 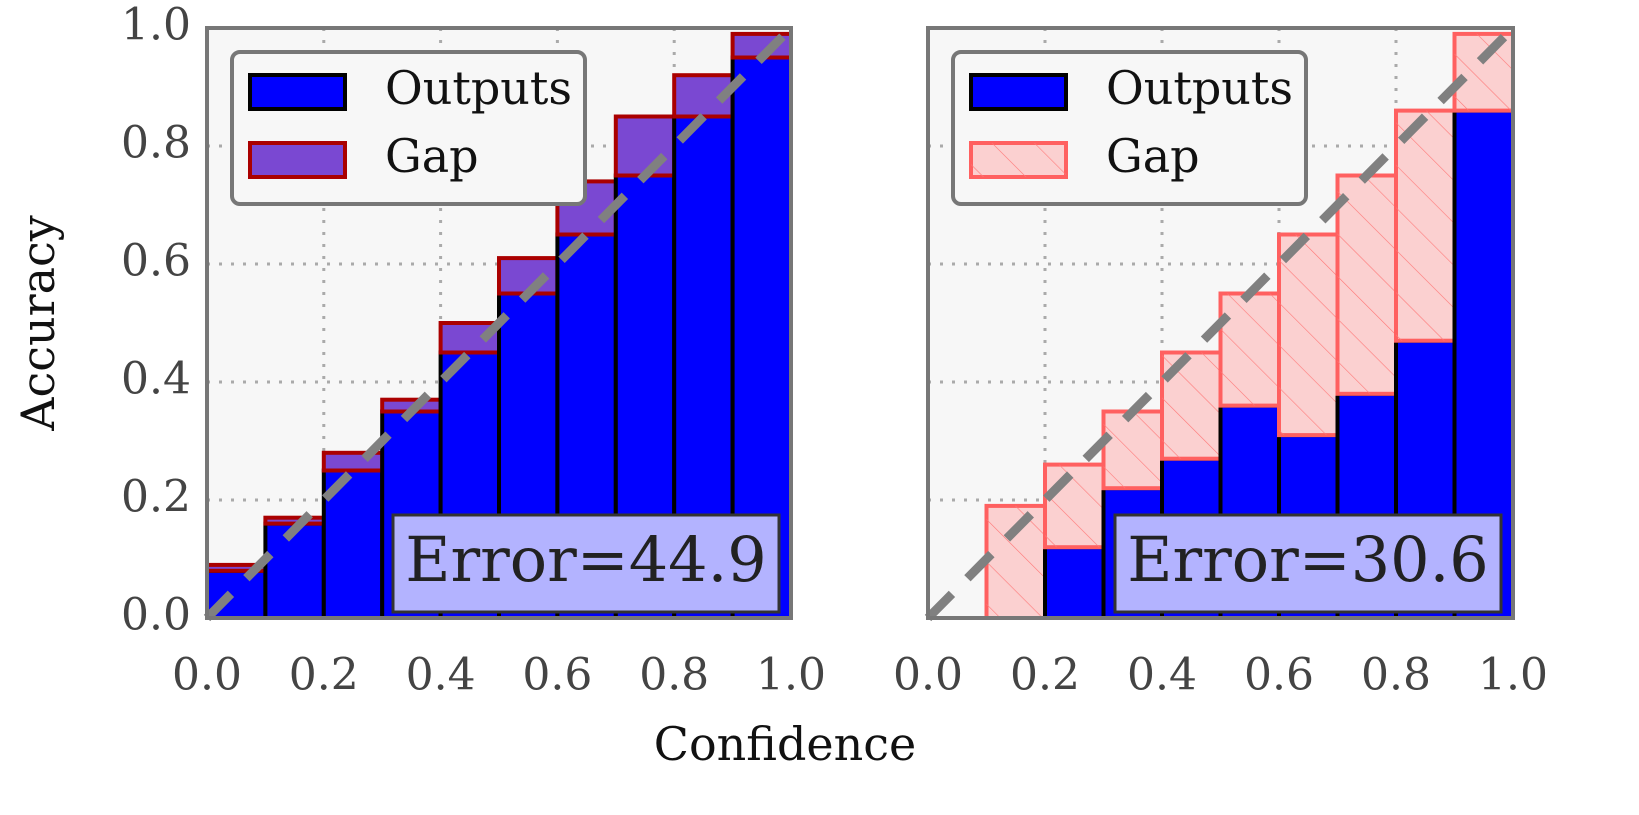 I want to click on y-tick-label: 0.8, so click(x=156, y=143).